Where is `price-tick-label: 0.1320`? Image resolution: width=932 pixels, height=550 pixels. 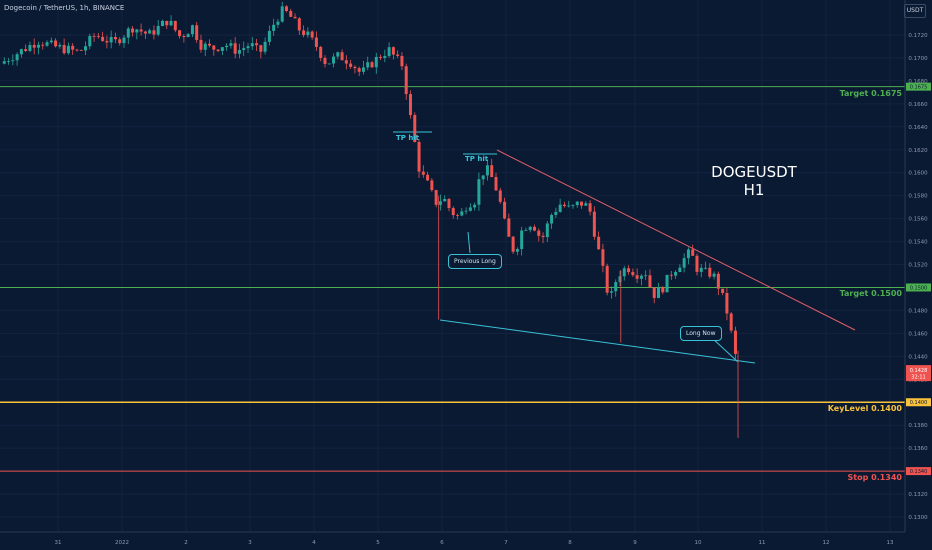 price-tick-label: 0.1320 is located at coordinates (918, 495).